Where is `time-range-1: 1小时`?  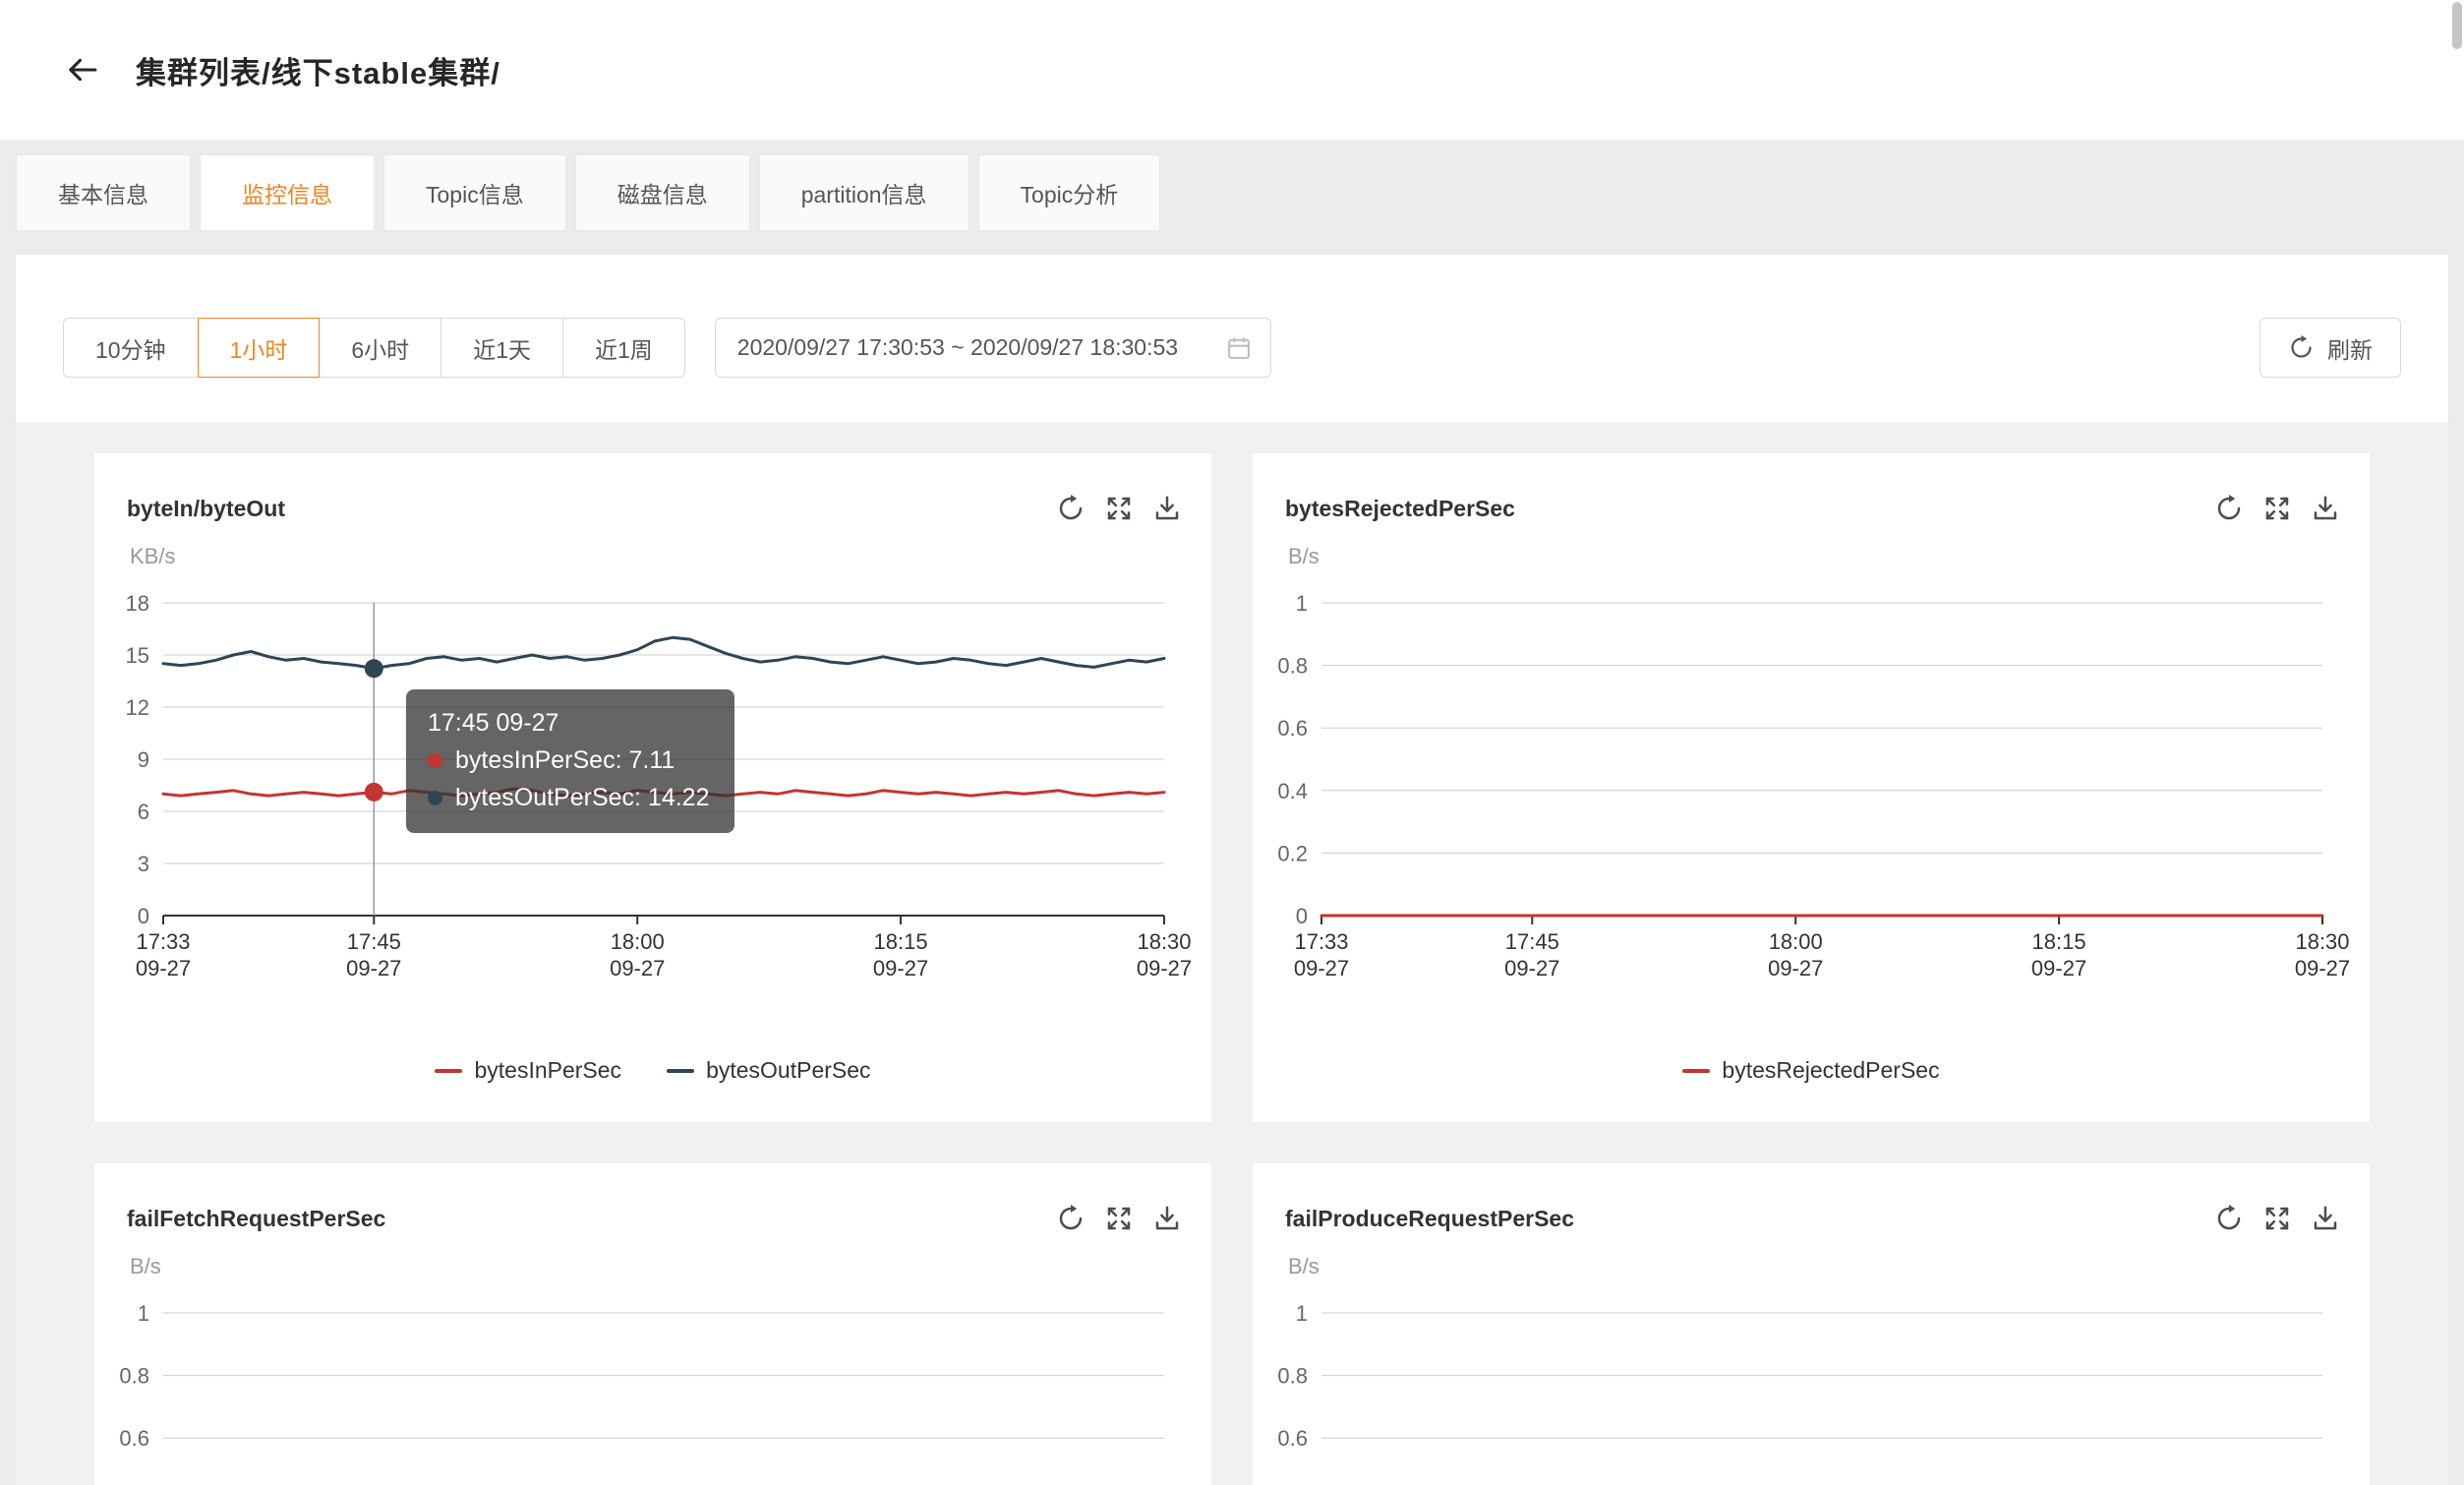 time-range-1: 1小时 is located at coordinates (259, 348).